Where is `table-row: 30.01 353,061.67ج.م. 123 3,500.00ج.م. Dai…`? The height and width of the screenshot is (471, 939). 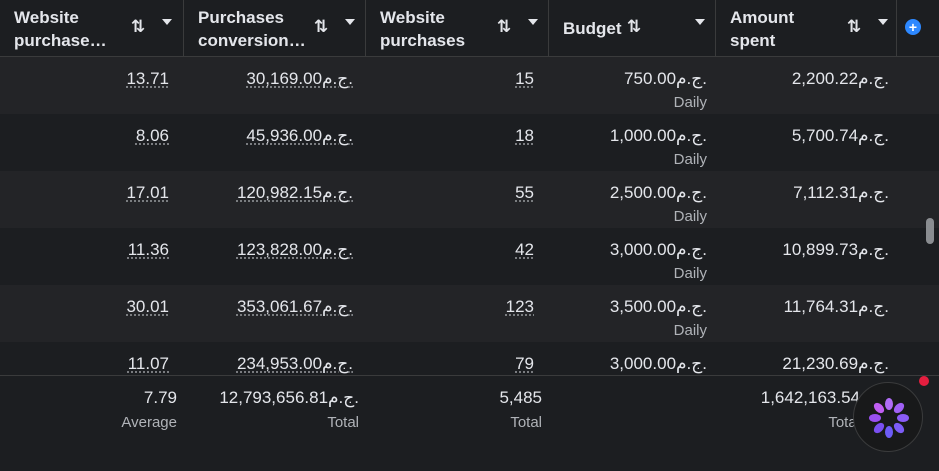
table-row: 30.01 353,061.67ج.م. 123 3,500.00ج.م. Dai… is located at coordinates (469, 313).